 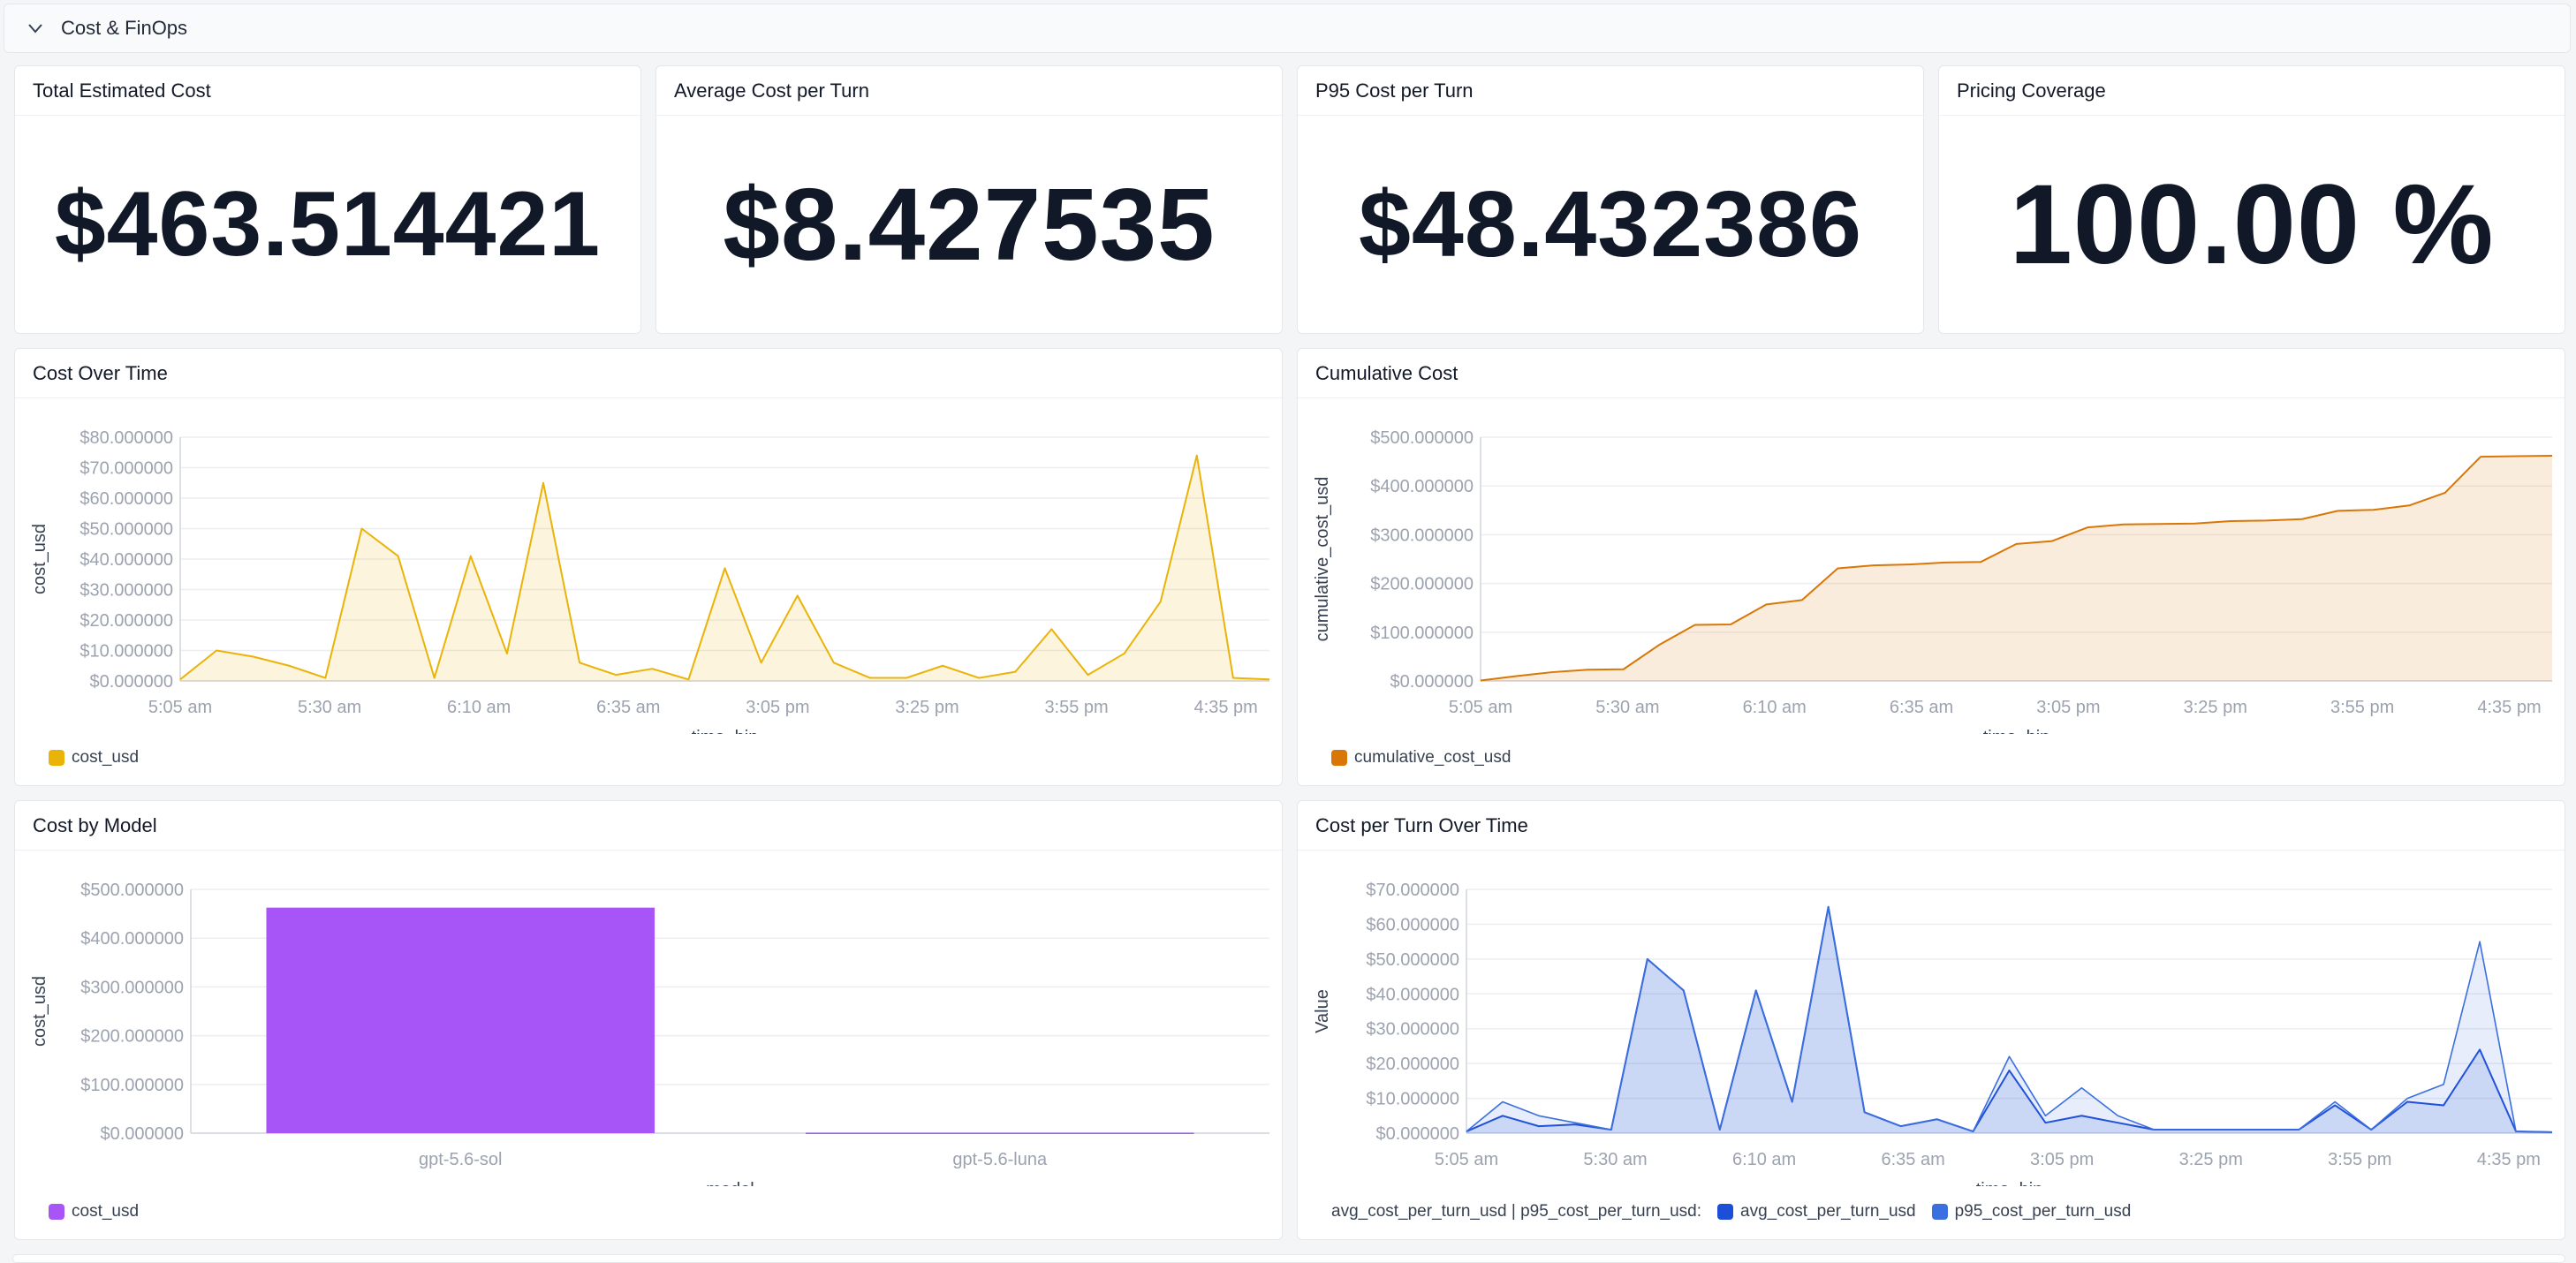 I want to click on x-tick-label: 5:05 am, so click(x=180, y=707).